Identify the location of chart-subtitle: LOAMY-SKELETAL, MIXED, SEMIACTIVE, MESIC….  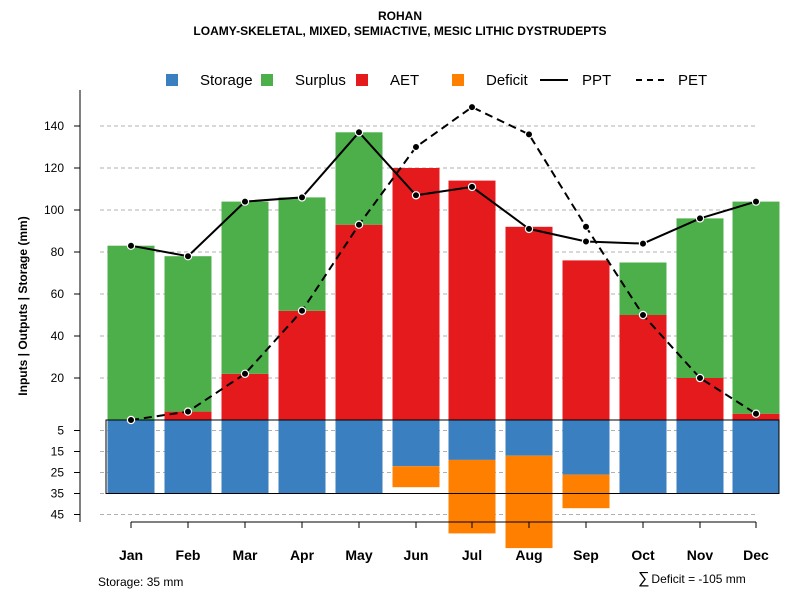
(400, 31).